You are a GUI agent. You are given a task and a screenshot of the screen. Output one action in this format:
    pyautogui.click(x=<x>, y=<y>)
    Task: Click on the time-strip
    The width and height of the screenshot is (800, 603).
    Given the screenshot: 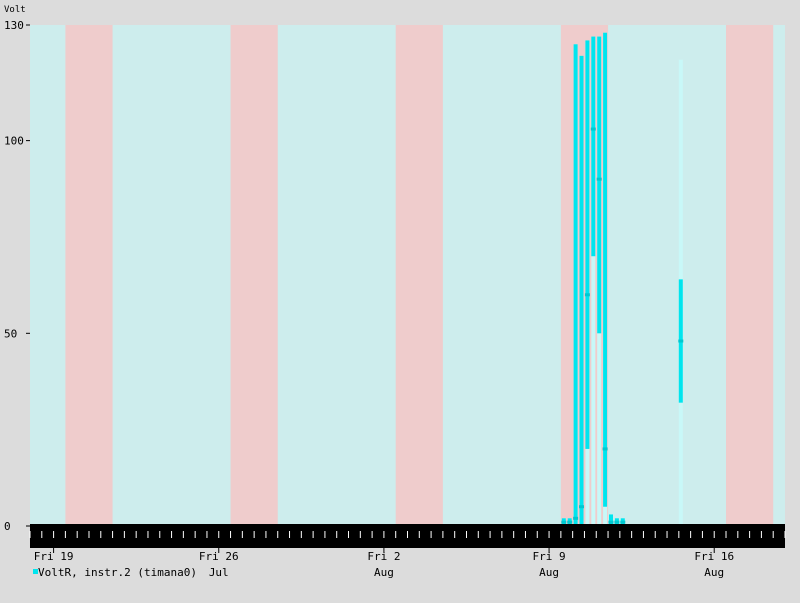 What is the action you would take?
    pyautogui.click(x=407, y=536)
    